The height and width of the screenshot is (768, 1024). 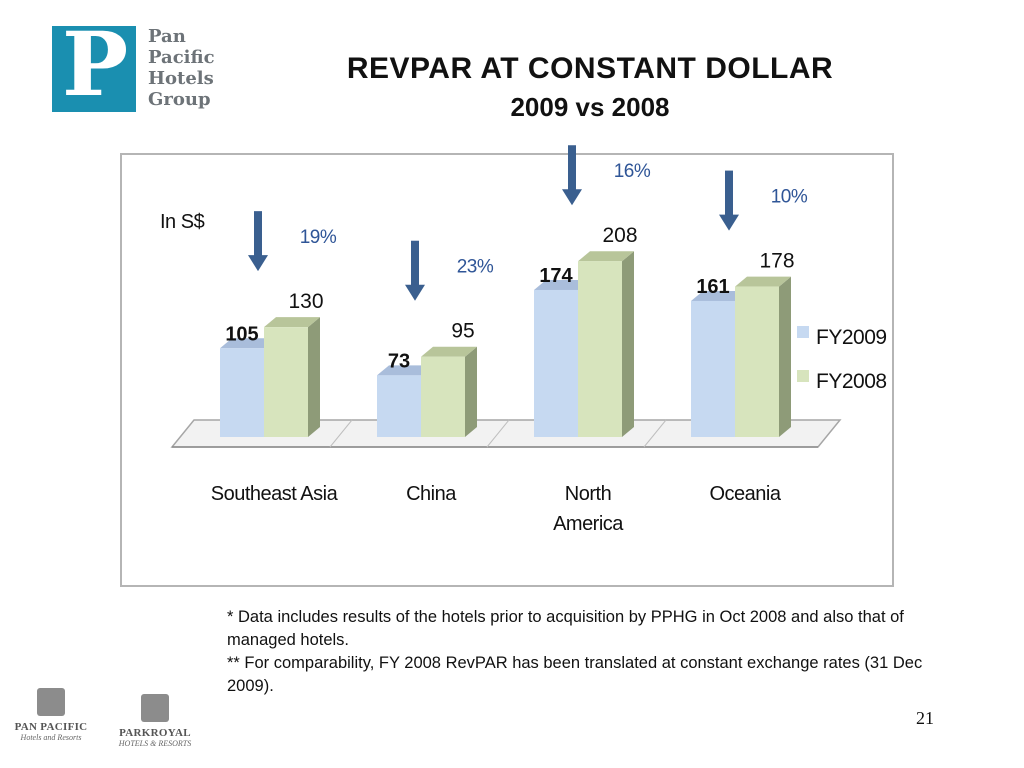 I want to click on data-label: 174, so click(x=556, y=276).